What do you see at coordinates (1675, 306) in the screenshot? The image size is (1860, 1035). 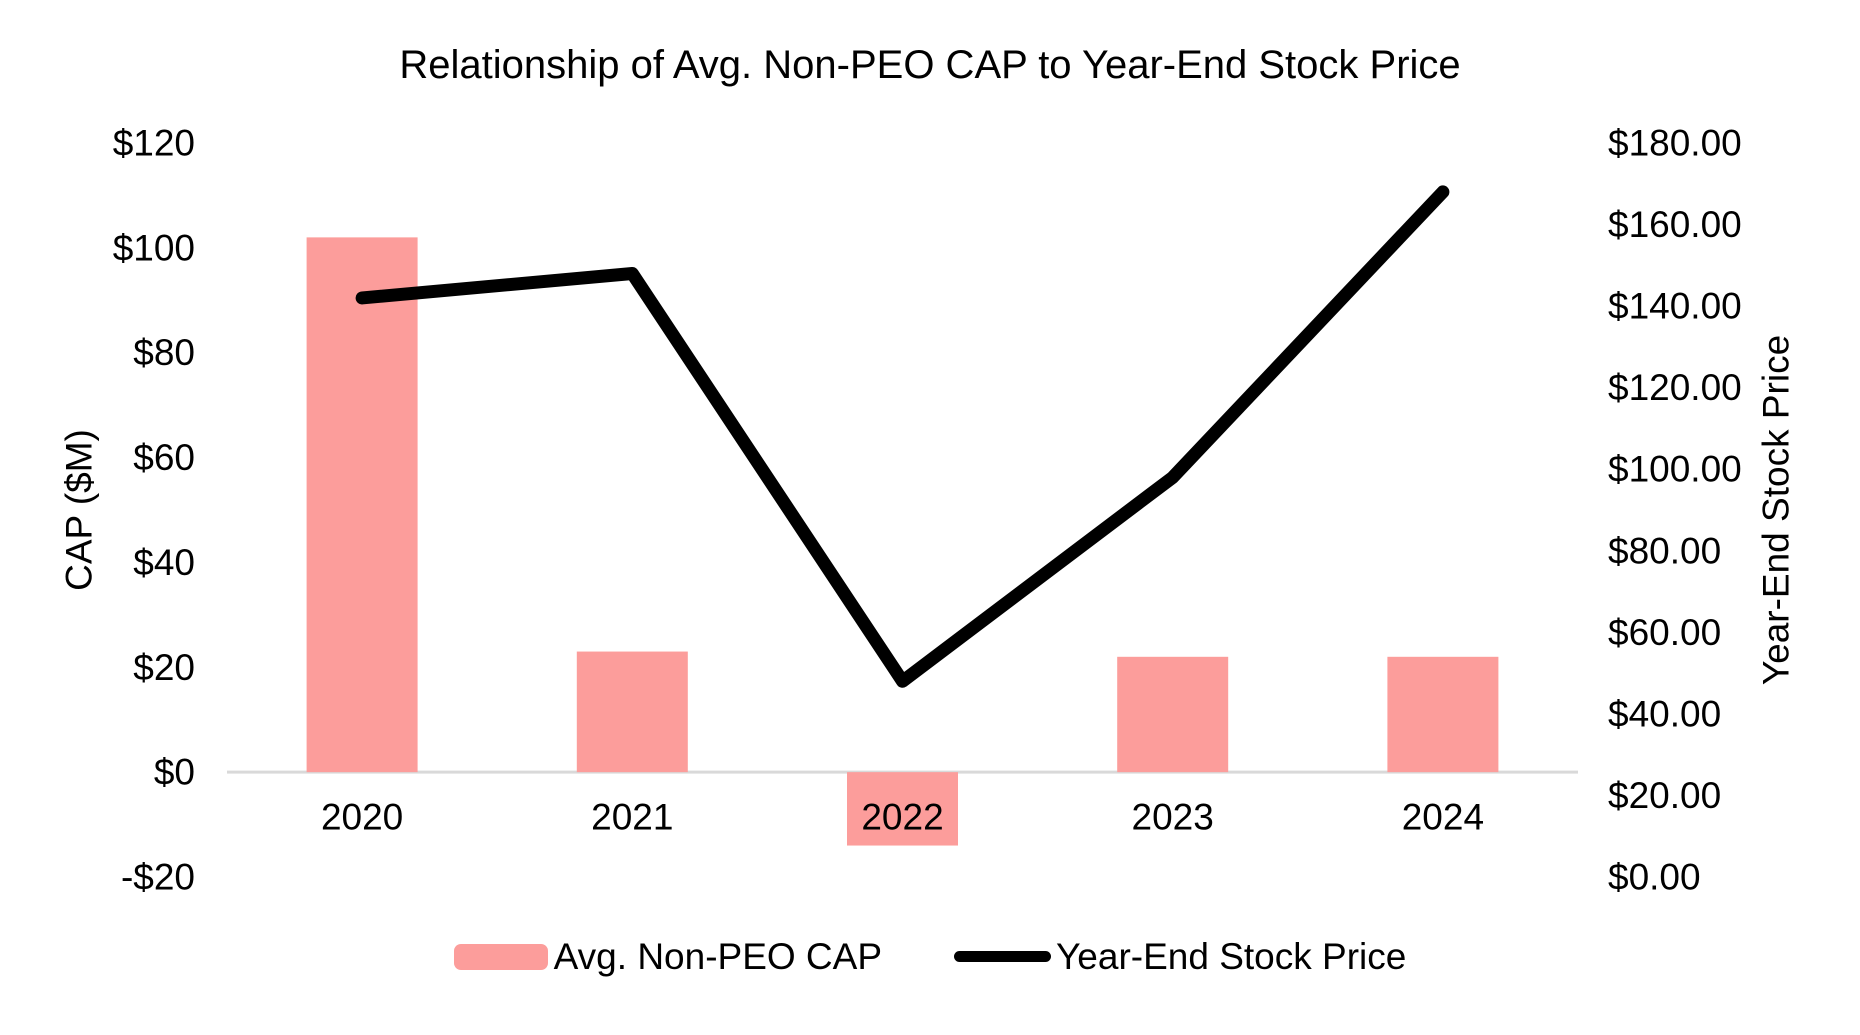 I see `right-axis-tick-label: $140.00` at bounding box center [1675, 306].